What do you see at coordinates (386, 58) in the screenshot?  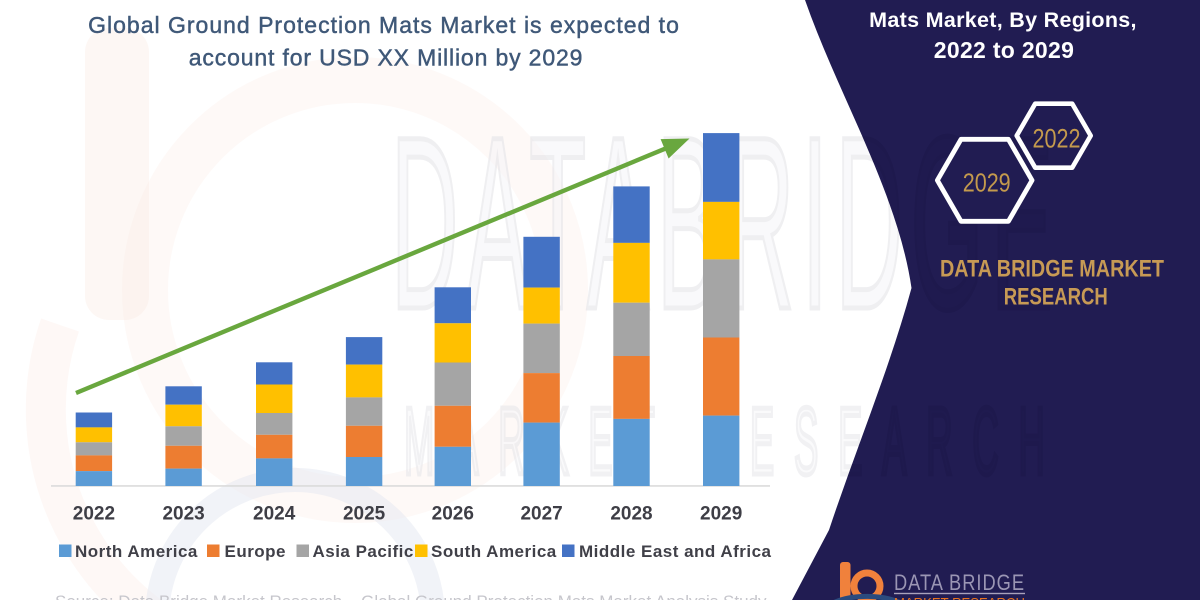 I see `svg-text:account for USD XX Million by: account for USD XX Million by 2029` at bounding box center [386, 58].